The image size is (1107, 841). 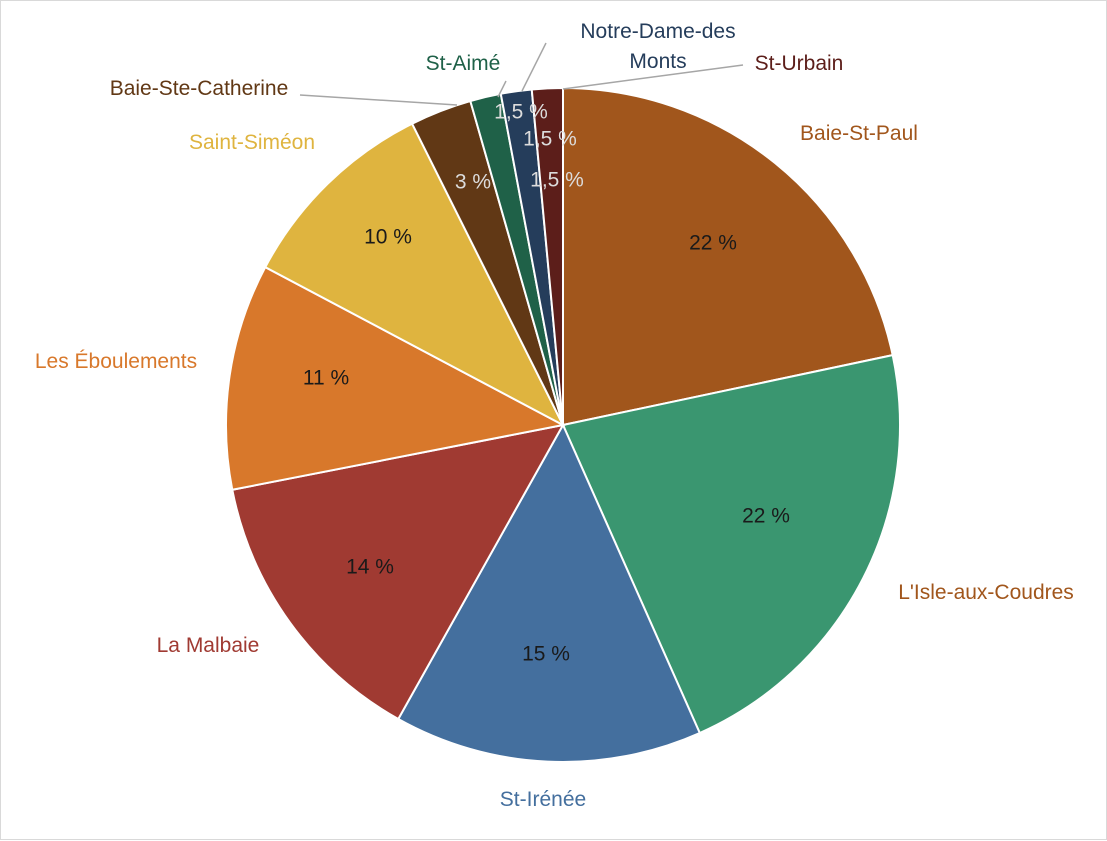 What do you see at coordinates (370, 567) in the screenshot?
I see `value-label: 14 %` at bounding box center [370, 567].